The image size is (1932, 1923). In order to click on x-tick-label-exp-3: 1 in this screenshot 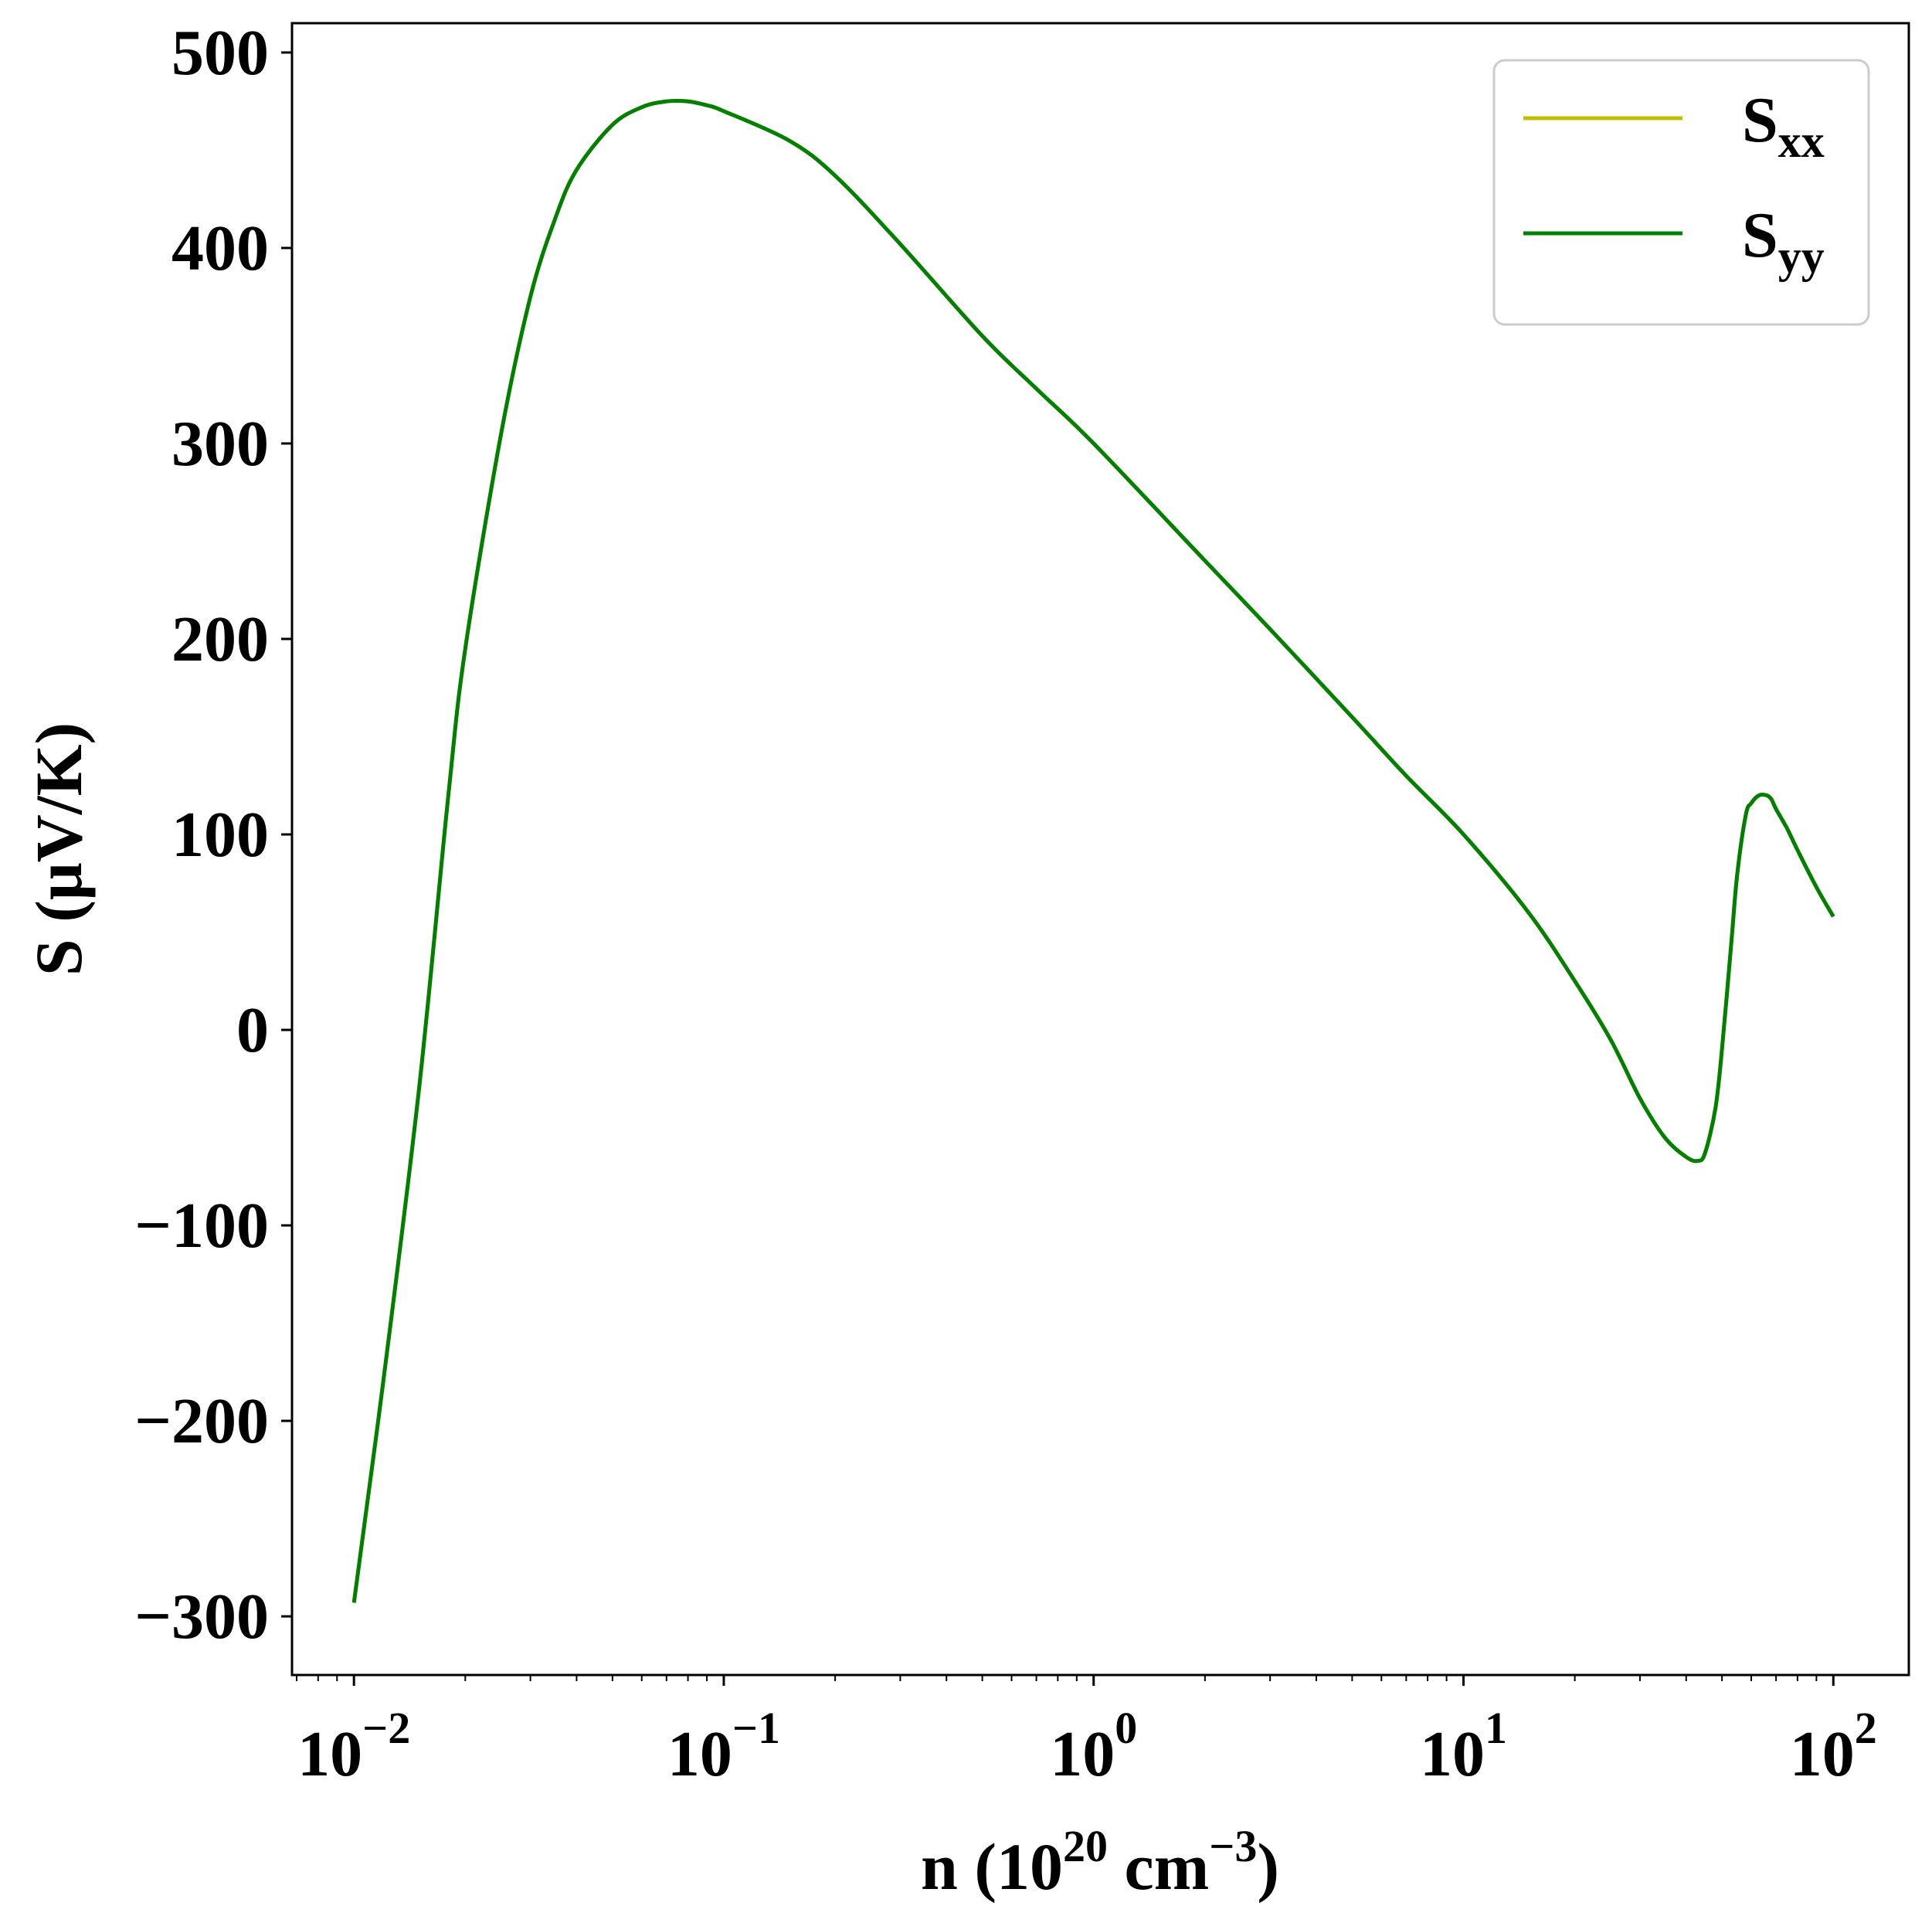, I will do `click(1496, 1728)`.